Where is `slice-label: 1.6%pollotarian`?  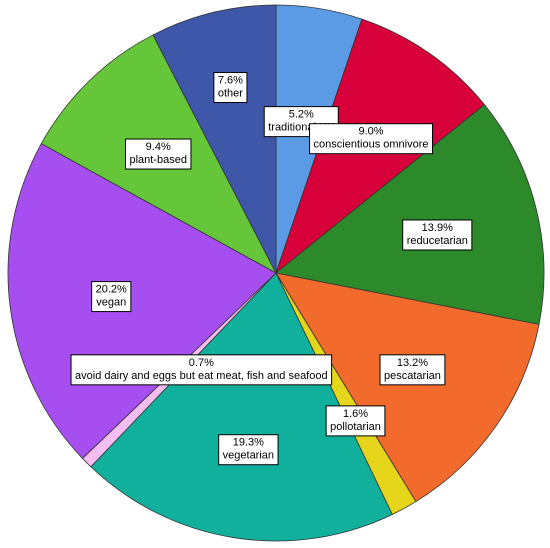
slice-label: 1.6%pollotarian is located at coordinates (355, 421).